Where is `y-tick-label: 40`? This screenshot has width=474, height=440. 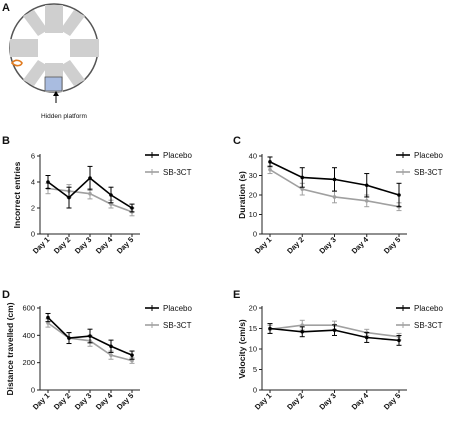 y-tick-label: 40 is located at coordinates (253, 156).